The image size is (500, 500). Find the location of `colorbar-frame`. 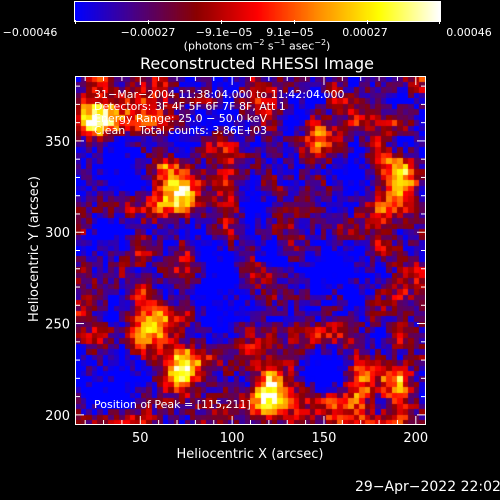

colorbar-frame is located at coordinates (257, 11).